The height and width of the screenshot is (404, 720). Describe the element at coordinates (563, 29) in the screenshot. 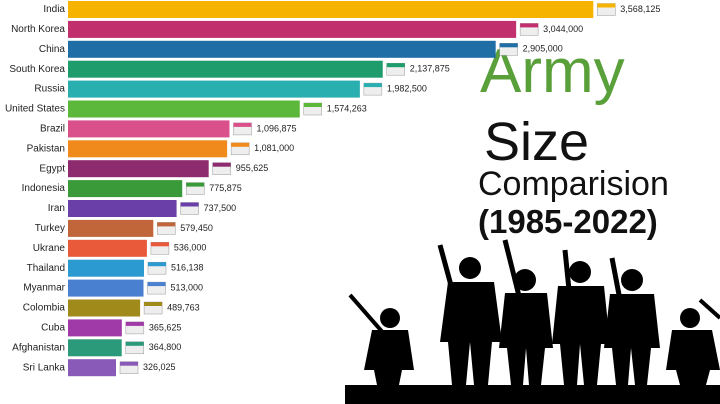

I see `value-label: 3,044,000` at that location.